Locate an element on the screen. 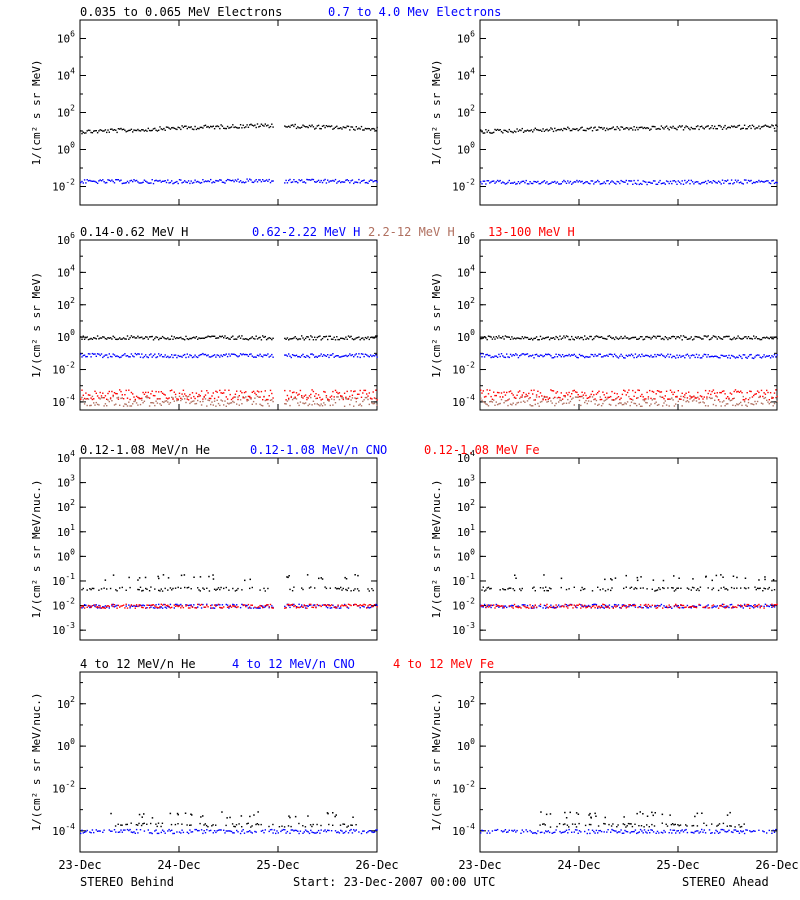  y-tick-label: 10-4 is located at coordinates (463, 401).